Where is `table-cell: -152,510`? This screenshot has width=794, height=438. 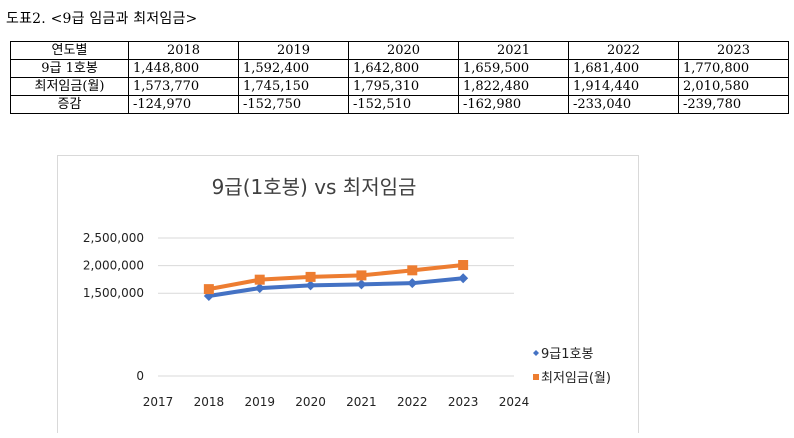 table-cell: -152,510 is located at coordinates (403, 104).